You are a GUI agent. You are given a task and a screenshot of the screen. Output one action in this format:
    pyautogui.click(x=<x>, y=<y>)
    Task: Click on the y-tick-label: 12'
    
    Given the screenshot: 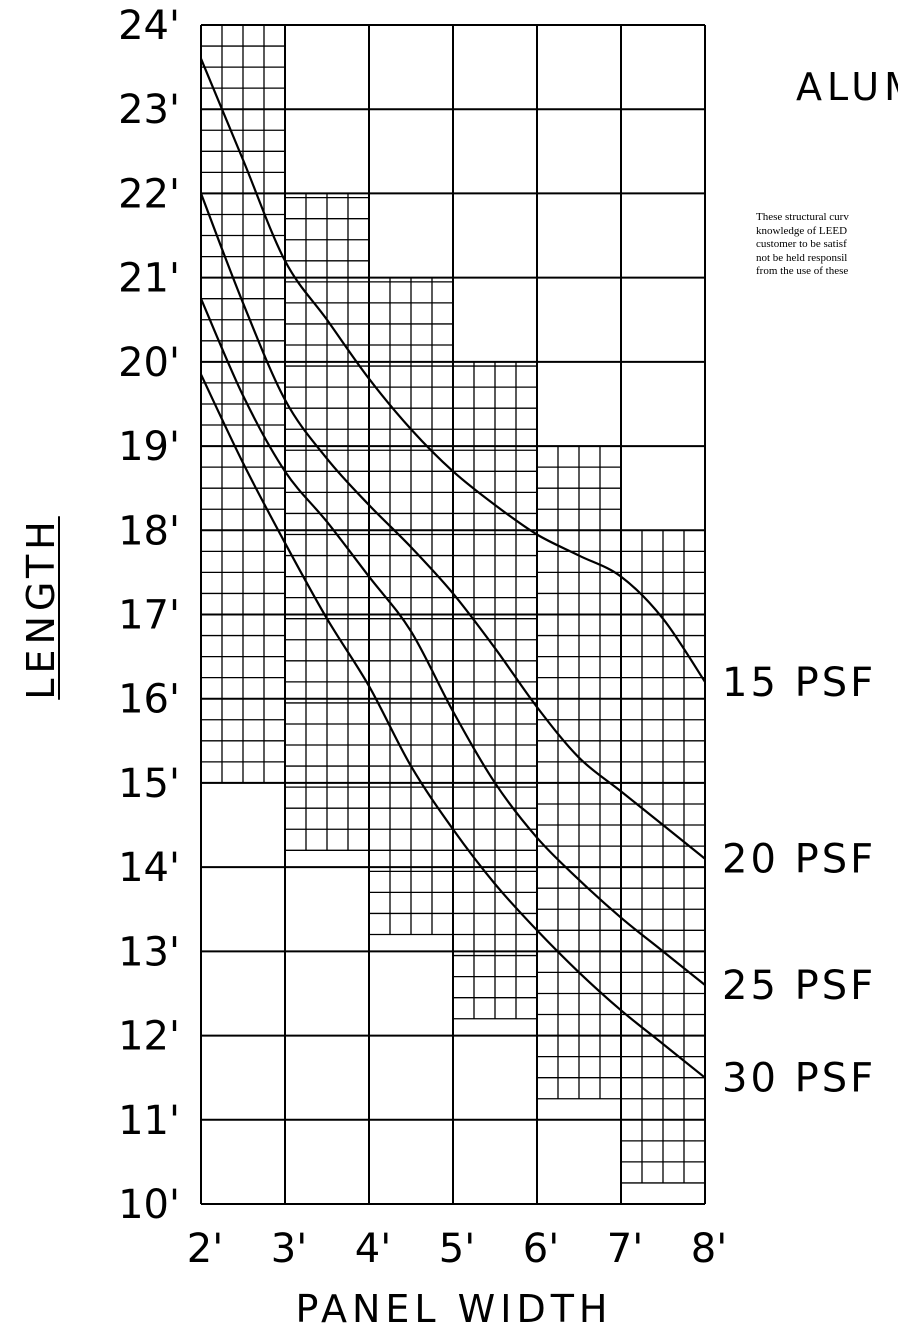 What is the action you would take?
    pyautogui.click(x=149, y=1037)
    